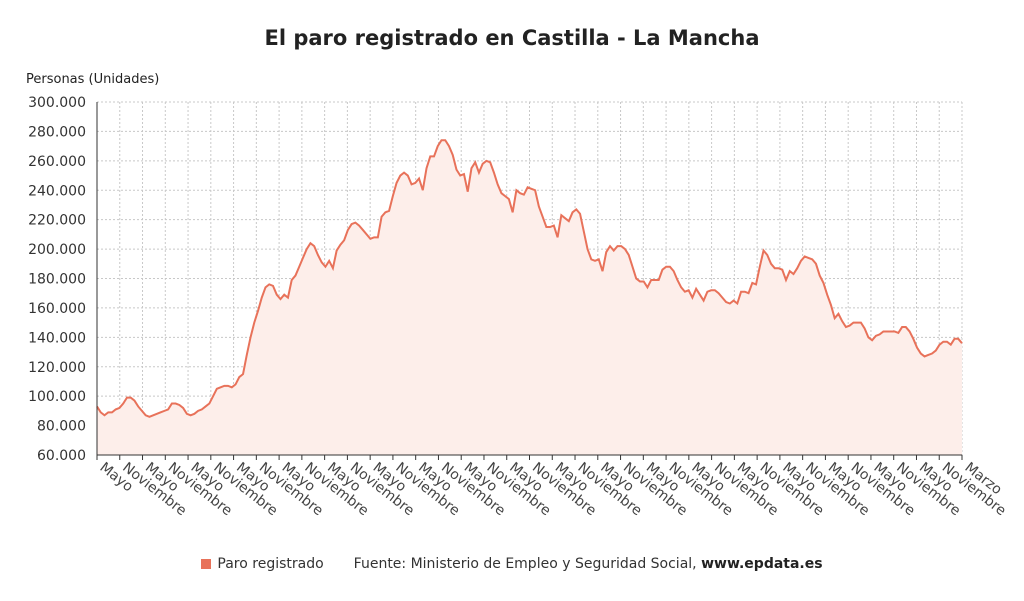  Describe the element at coordinates (57, 191) in the screenshot. I see `y-tick-label: 240.000` at that location.